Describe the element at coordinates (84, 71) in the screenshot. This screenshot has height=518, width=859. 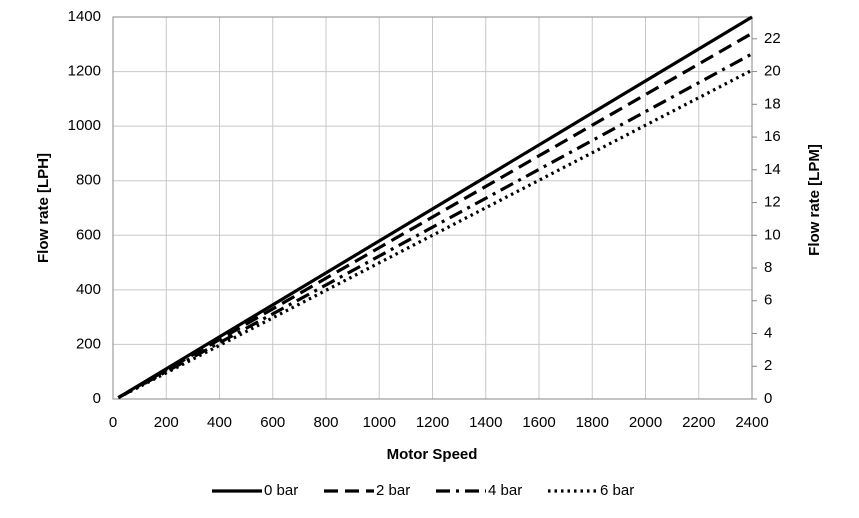
I see `y-tick-label: 1200` at that location.